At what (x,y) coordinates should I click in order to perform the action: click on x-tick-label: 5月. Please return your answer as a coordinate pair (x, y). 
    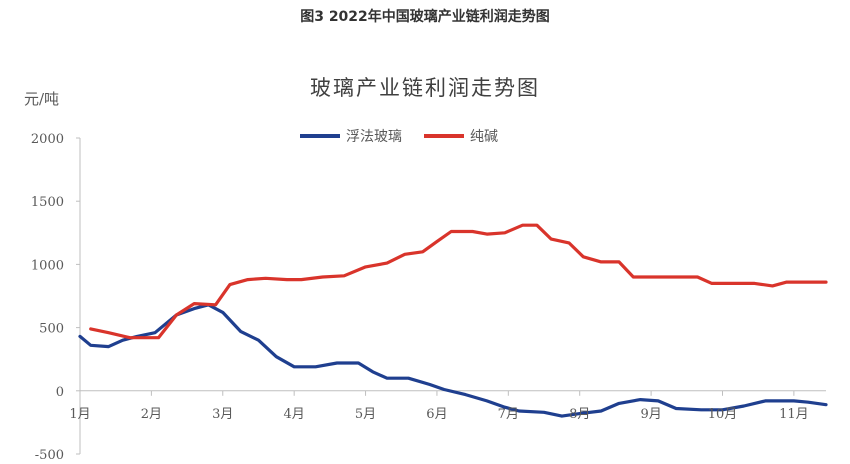
    Looking at the image, I should click on (365, 414).